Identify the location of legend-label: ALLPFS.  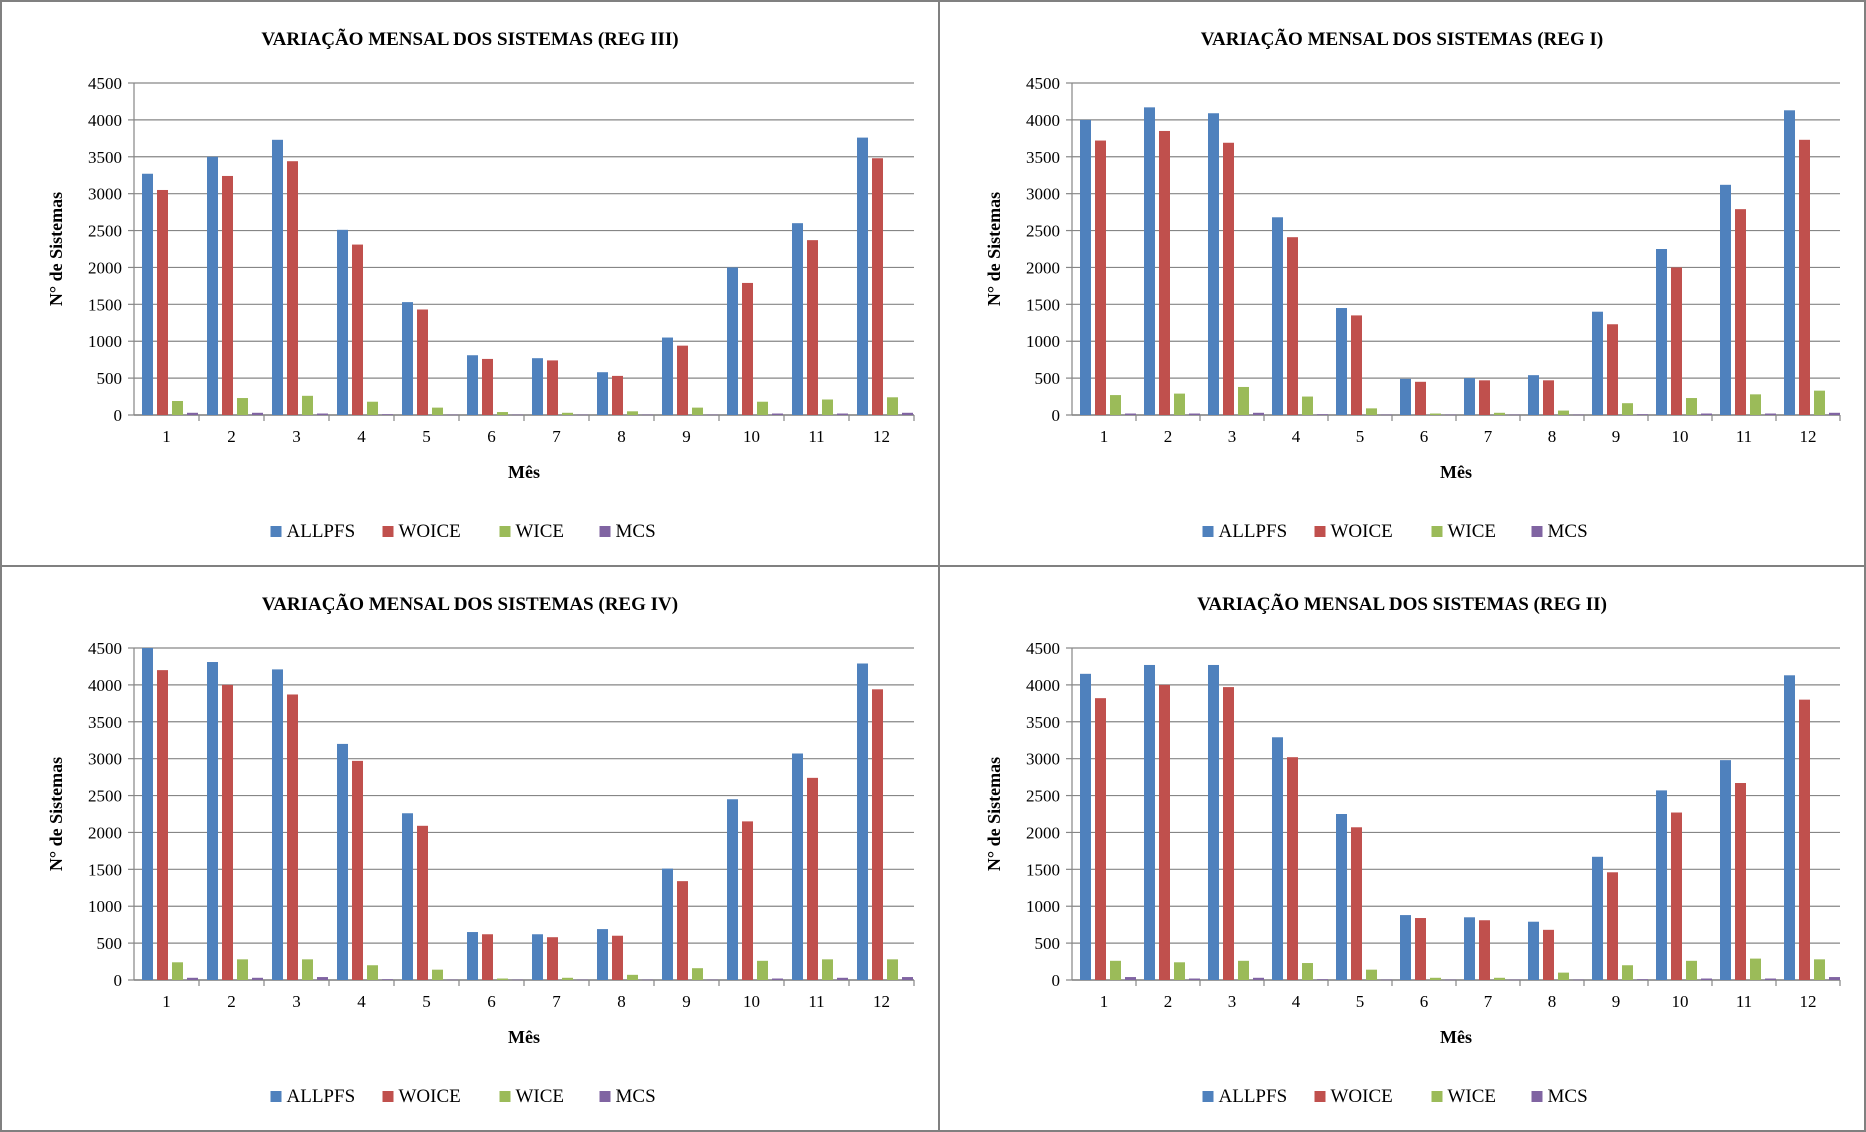
(321, 531).